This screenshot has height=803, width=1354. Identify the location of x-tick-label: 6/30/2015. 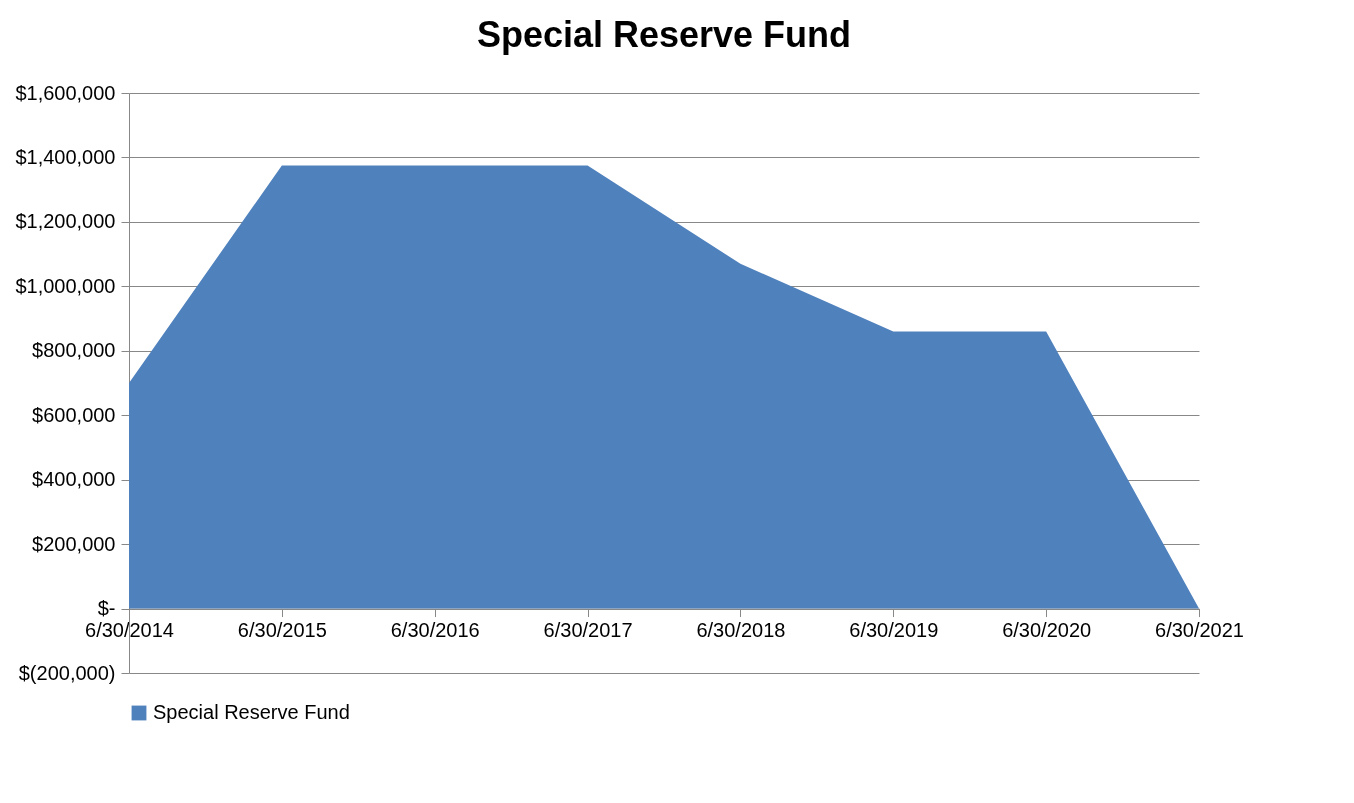
(282, 630).